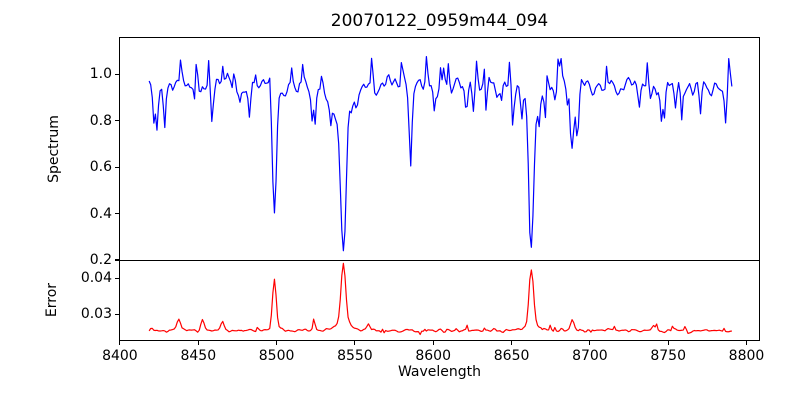 This screenshot has height=400, width=800. What do you see at coordinates (668, 356) in the screenshot?
I see `x-tick-label: 8750` at bounding box center [668, 356].